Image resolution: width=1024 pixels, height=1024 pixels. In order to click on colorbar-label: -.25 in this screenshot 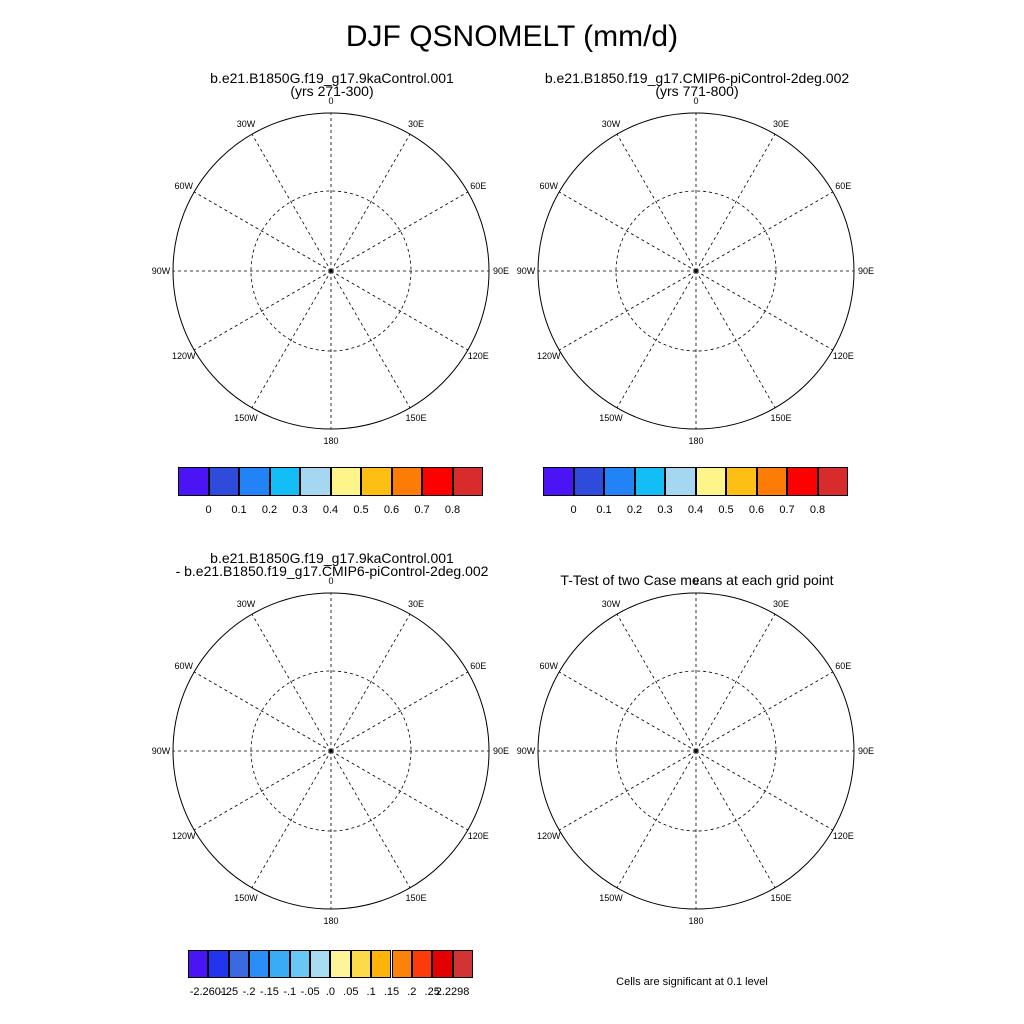, I will do `click(229, 992)`.